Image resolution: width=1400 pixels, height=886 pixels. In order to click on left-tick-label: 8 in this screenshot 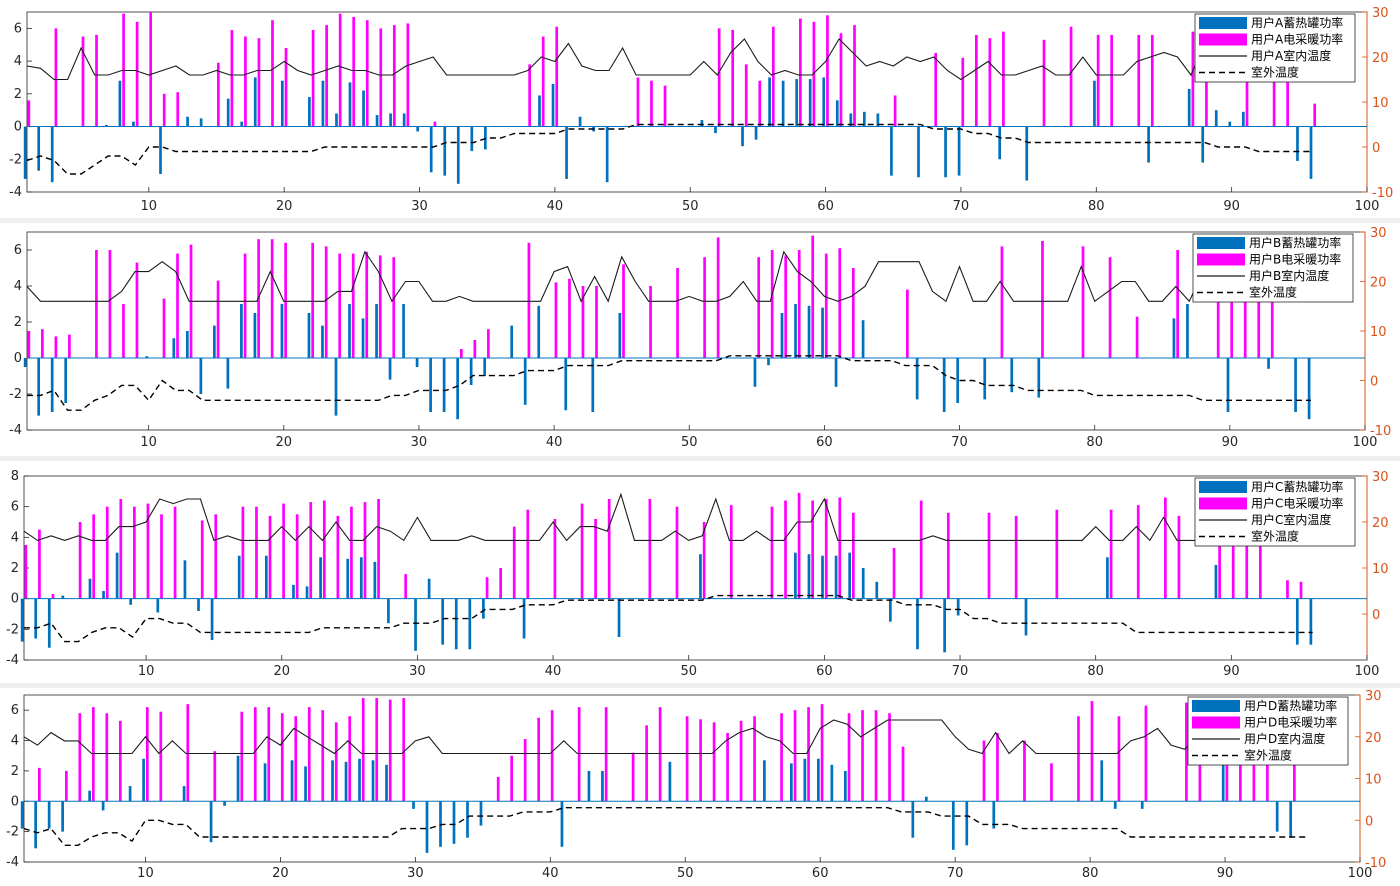, I will do `click(15, 476)`.